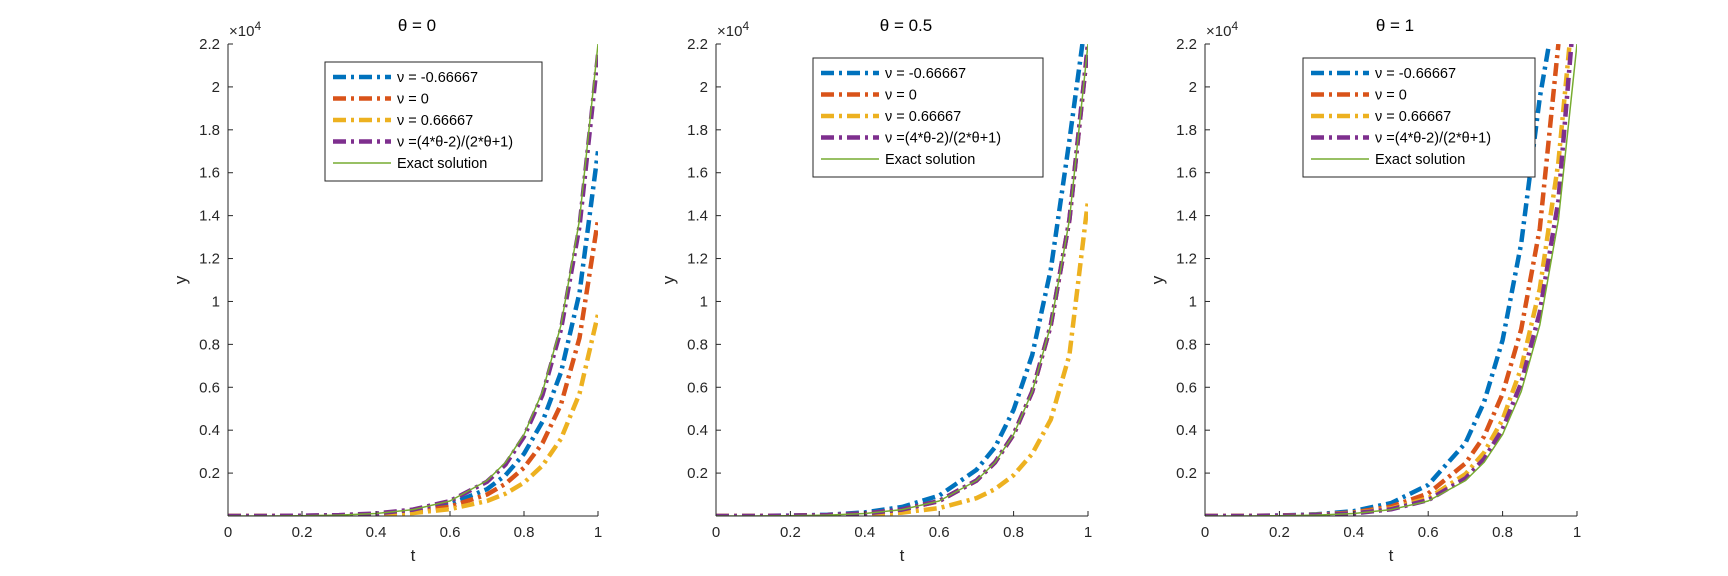 This screenshot has height=576, width=1728. Describe the element at coordinates (1395, 25) in the screenshot. I see `chart-title: θ = 1` at that location.